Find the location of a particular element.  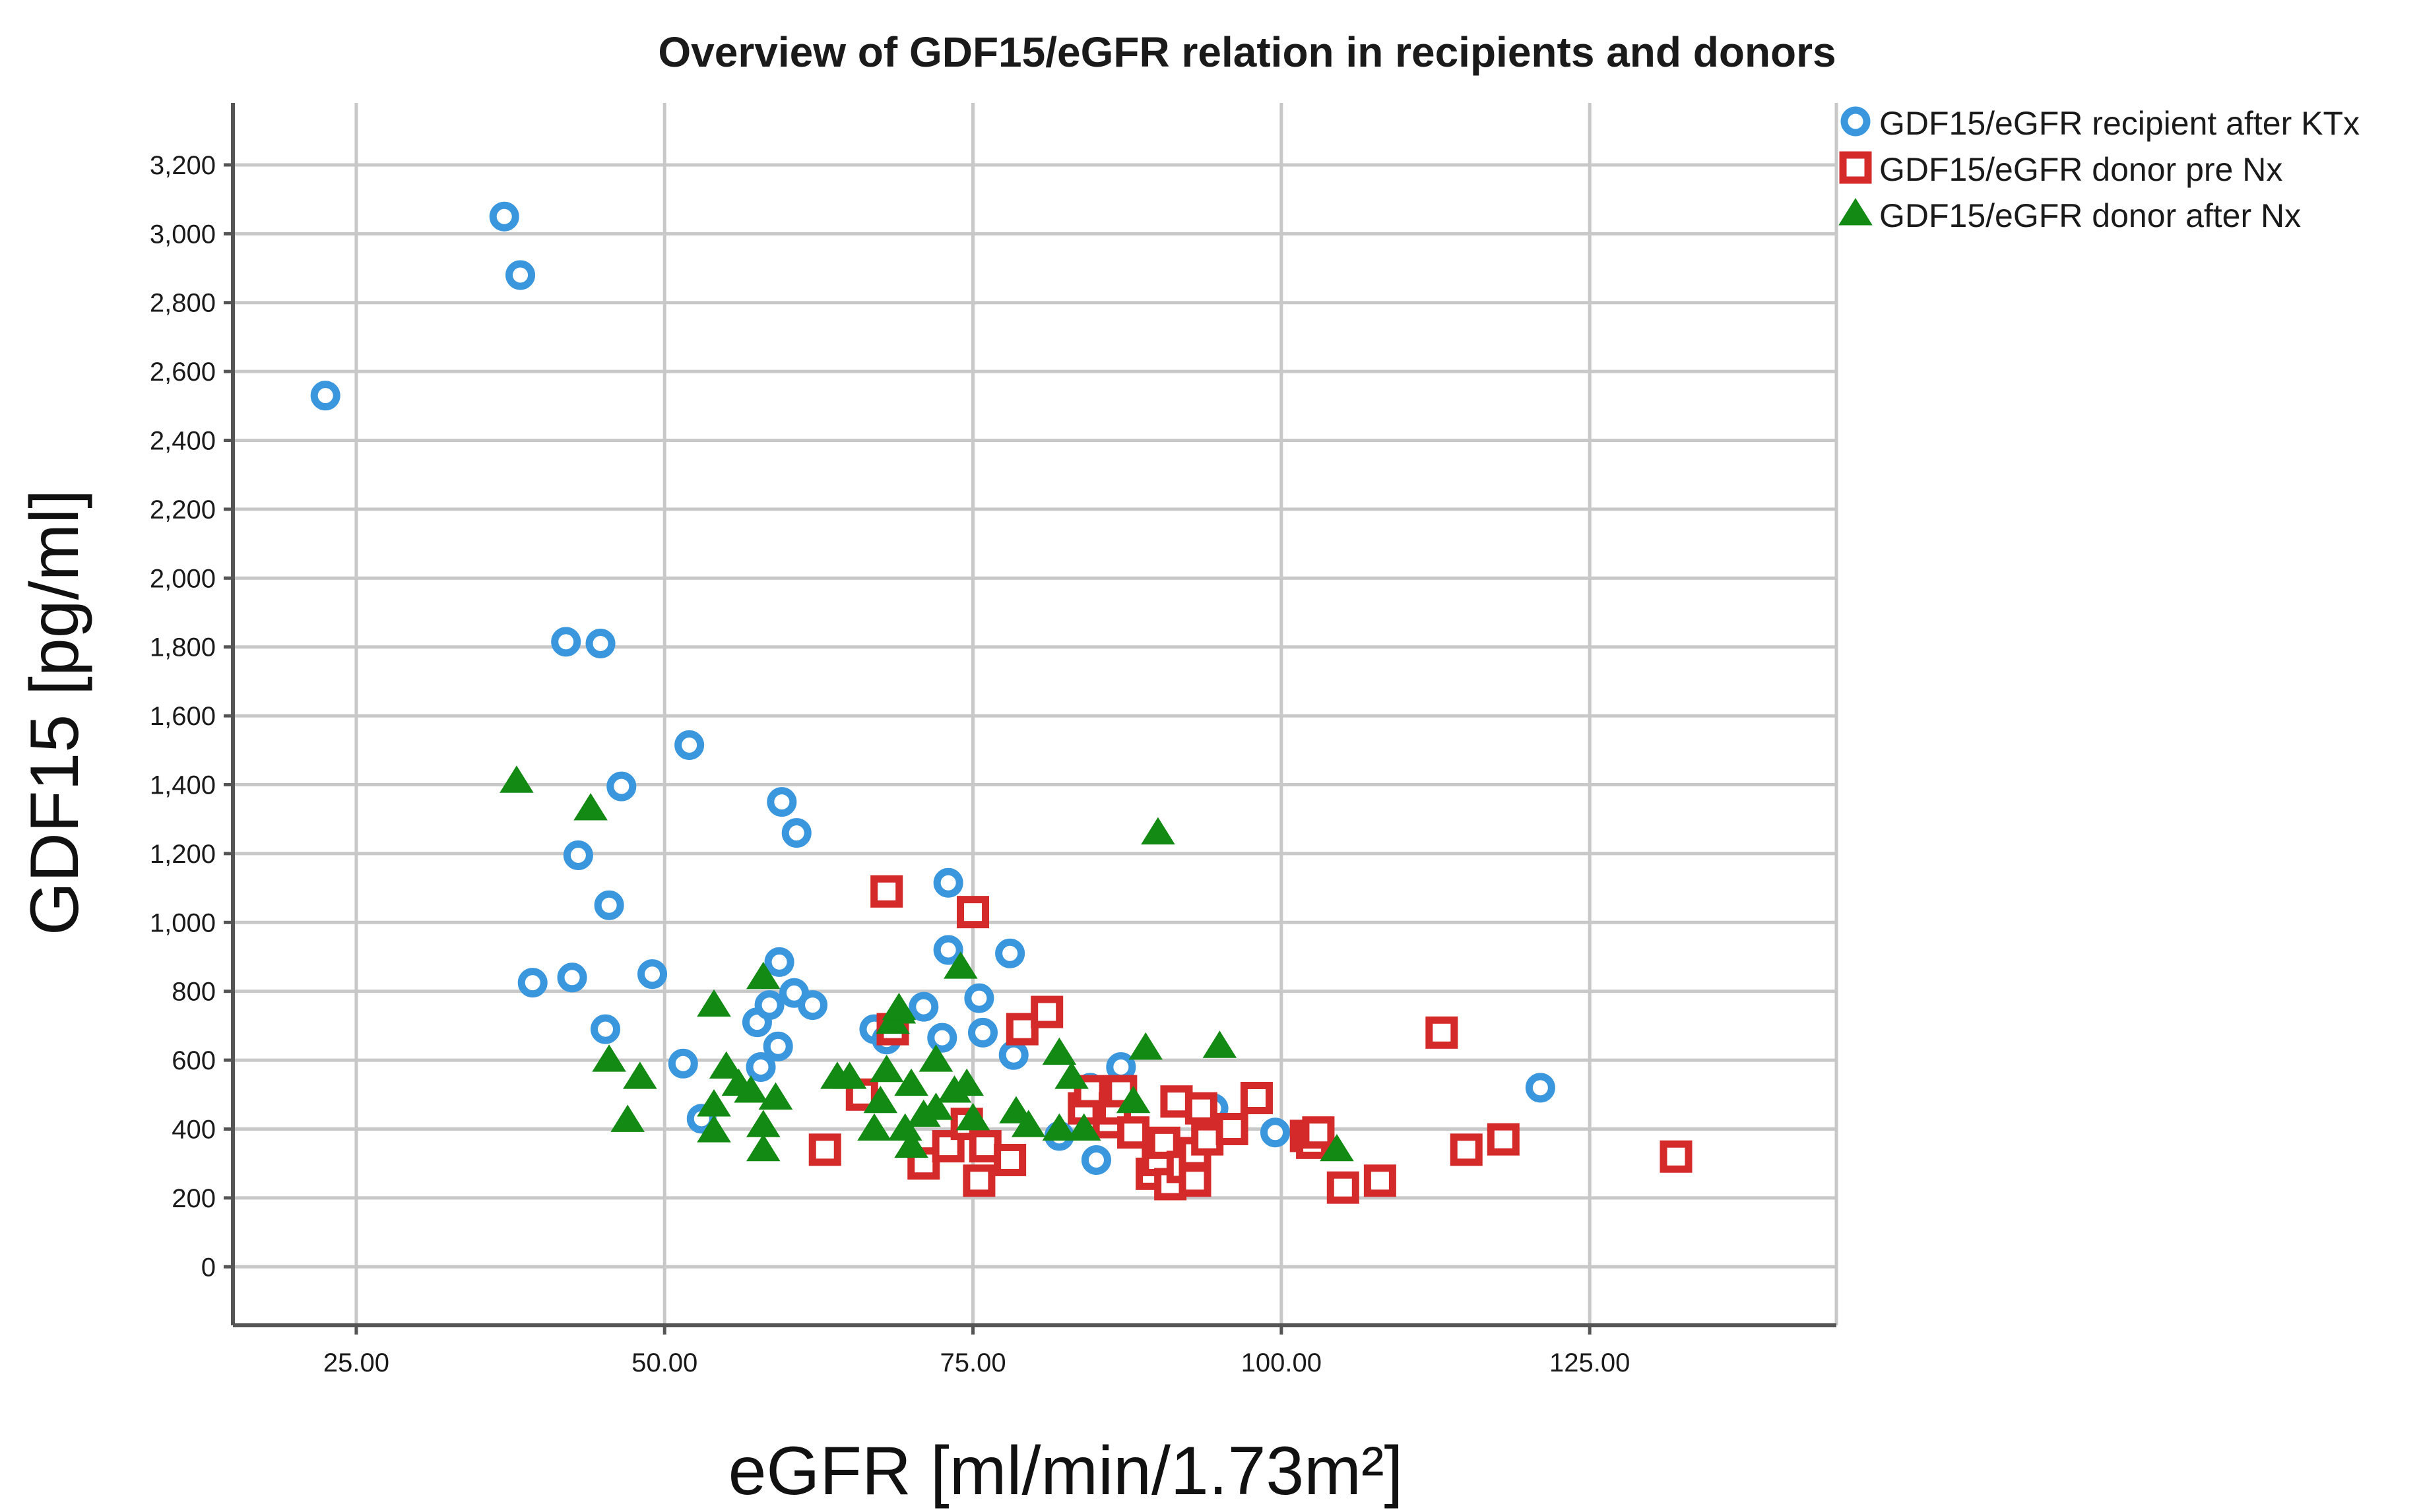

y-tick-label: 1,400 is located at coordinates (183, 785).